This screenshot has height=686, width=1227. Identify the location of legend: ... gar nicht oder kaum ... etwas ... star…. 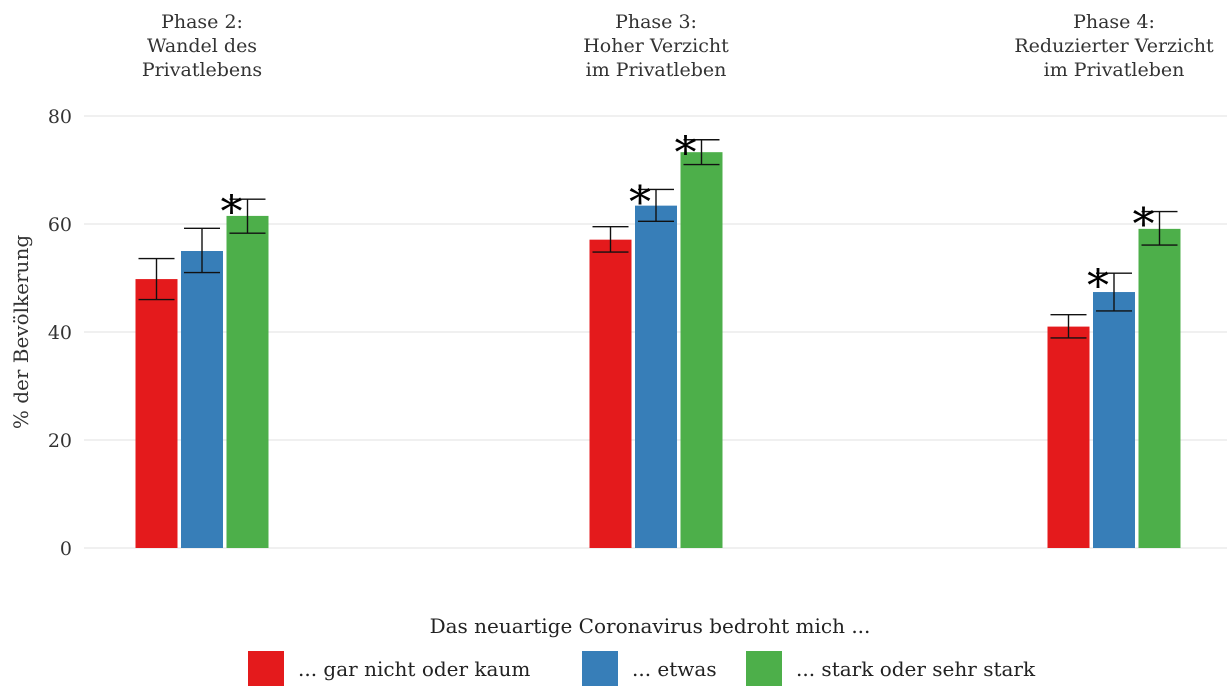
(642, 668).